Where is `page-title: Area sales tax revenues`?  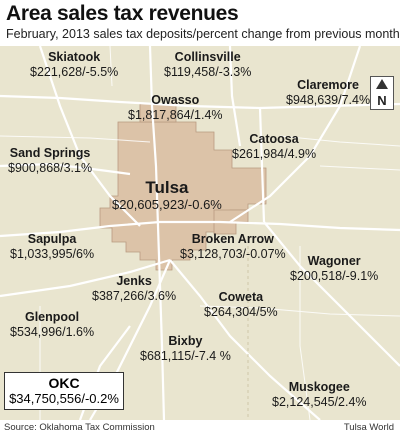 page-title: Area sales tax revenues is located at coordinates (122, 13).